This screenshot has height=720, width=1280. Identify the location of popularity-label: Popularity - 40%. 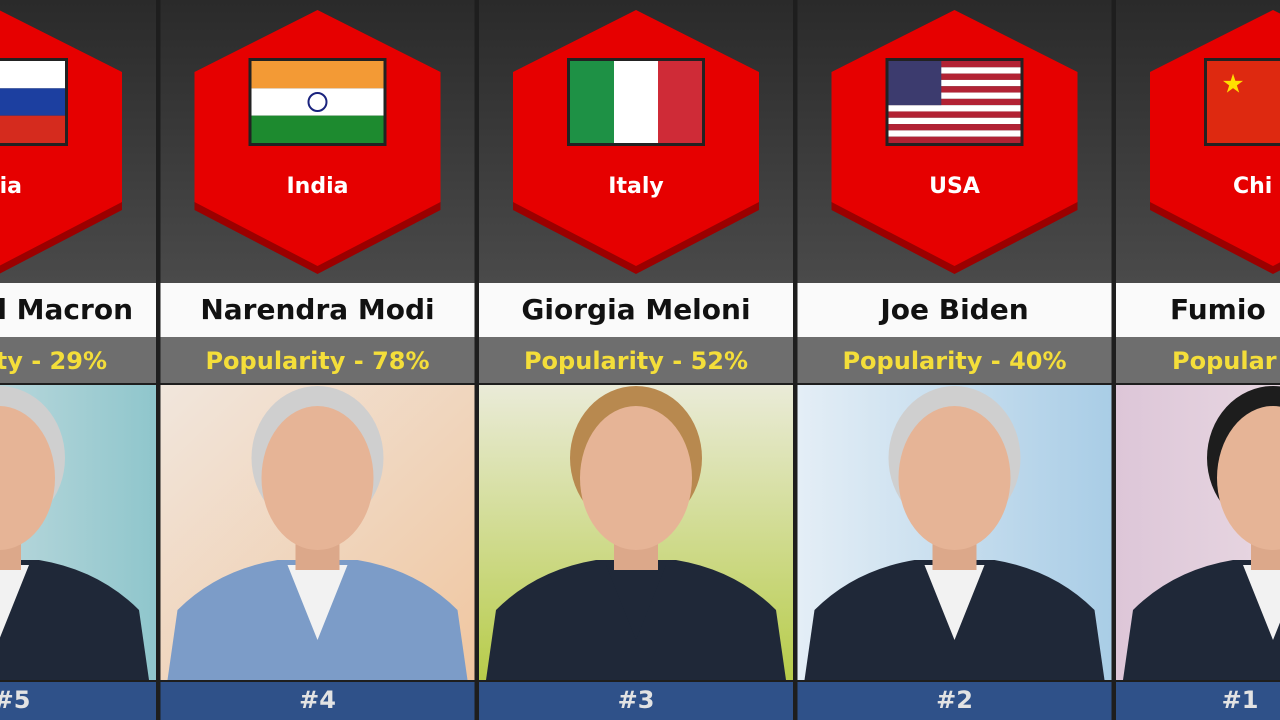
(954, 361).